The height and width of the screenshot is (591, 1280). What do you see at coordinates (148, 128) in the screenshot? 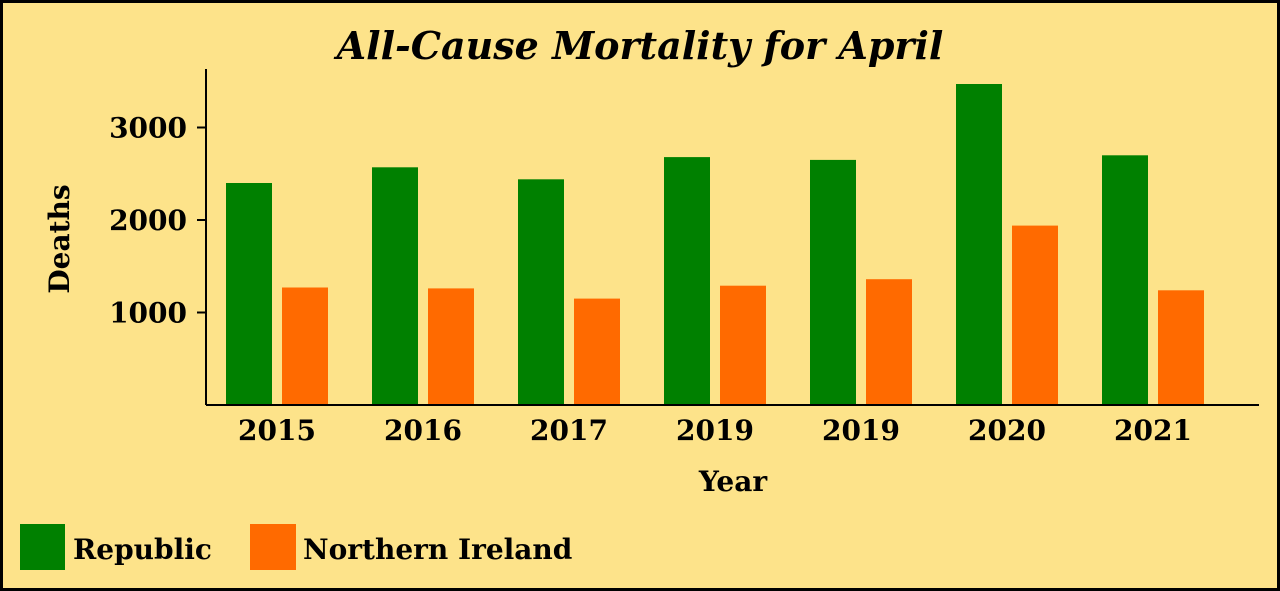
I see `y-tick-label: 3000` at bounding box center [148, 128].